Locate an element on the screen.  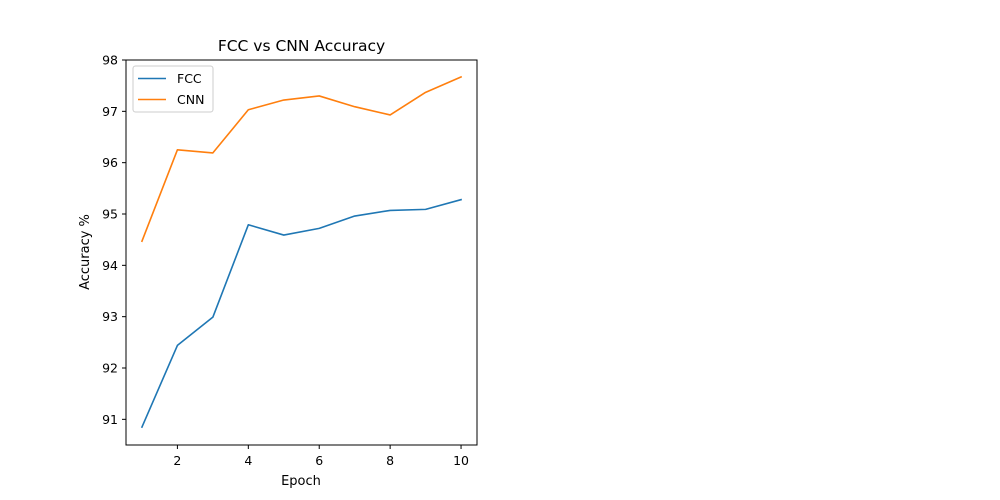
y-axis: 91 92 93 94 95 96 97 98 is located at coordinates (114, 240).